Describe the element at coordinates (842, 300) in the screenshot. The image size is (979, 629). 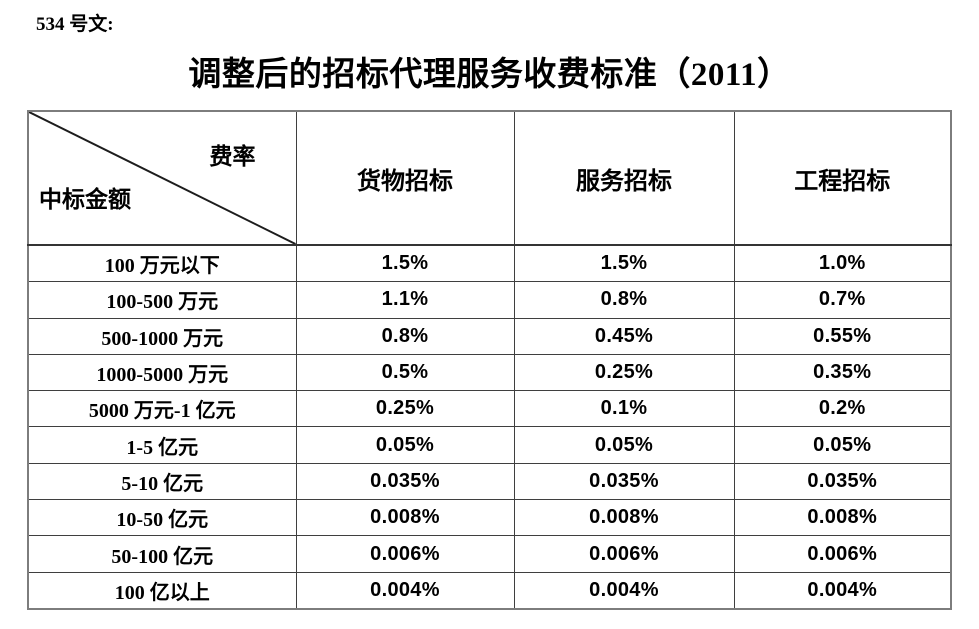
I see `fee-value: 0.7%` at that location.